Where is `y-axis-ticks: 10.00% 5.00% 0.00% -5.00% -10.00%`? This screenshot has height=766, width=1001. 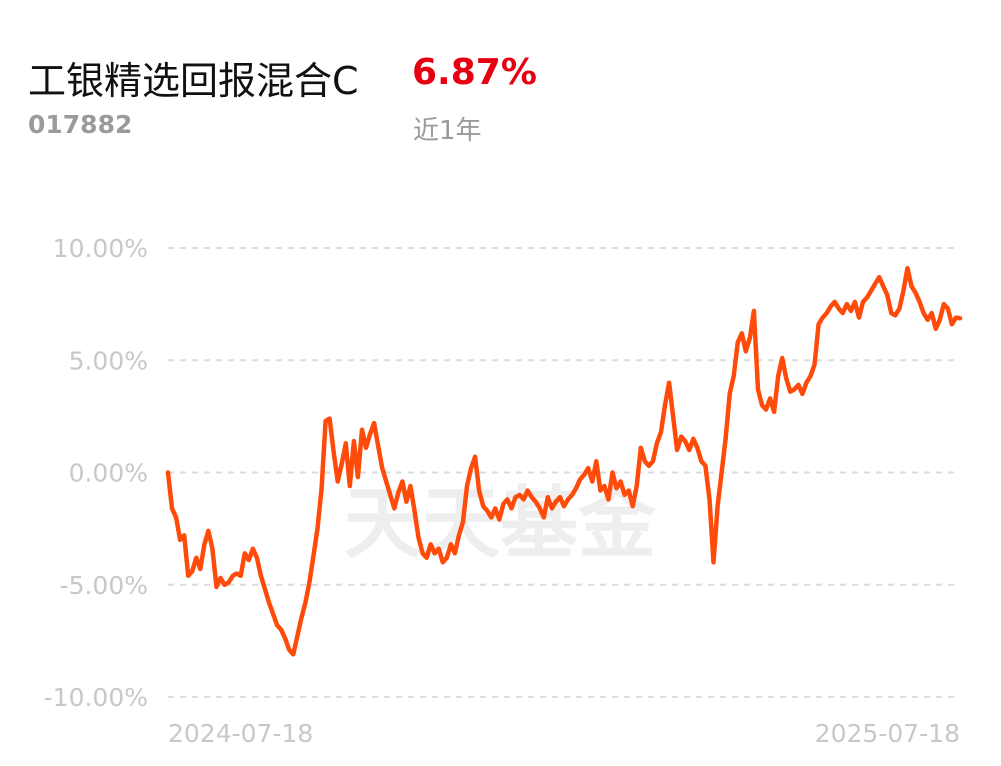 y-axis-ticks: 10.00% 5.00% 0.00% -5.00% -10.00% is located at coordinates (96, 473).